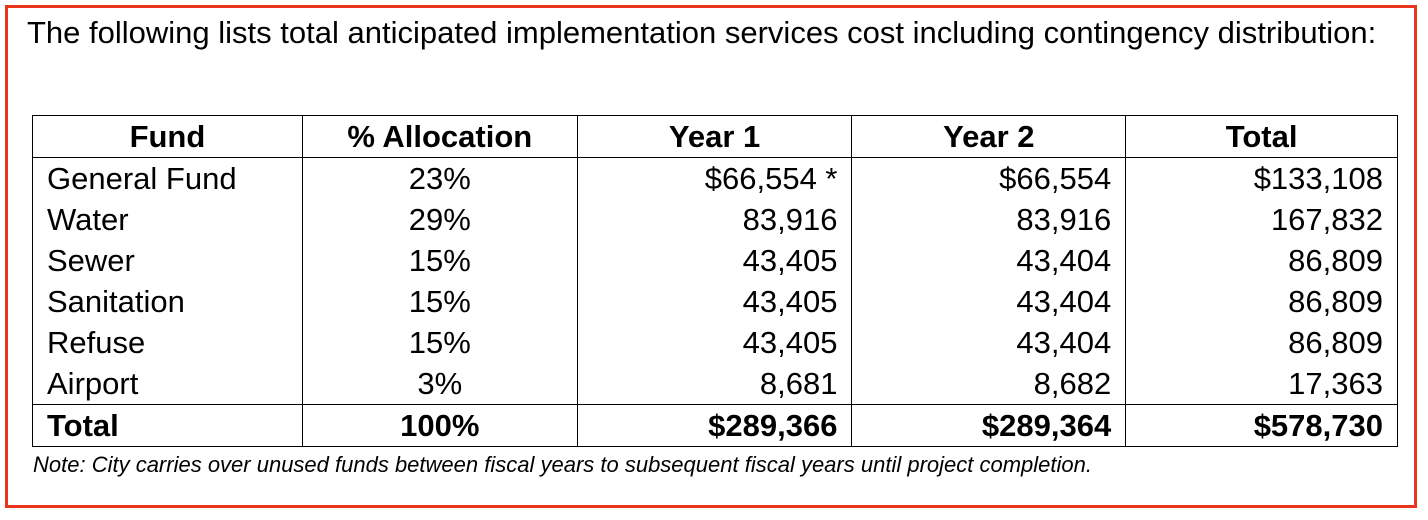 The width and height of the screenshot is (1428, 520). What do you see at coordinates (167, 342) in the screenshot?
I see `fund-name: Refuse` at bounding box center [167, 342].